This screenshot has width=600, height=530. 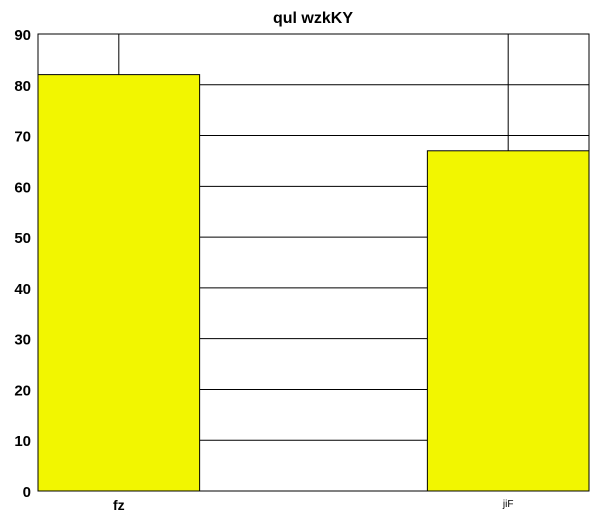 What do you see at coordinates (313, 505) in the screenshot?
I see `x-axis: fz jiF` at bounding box center [313, 505].